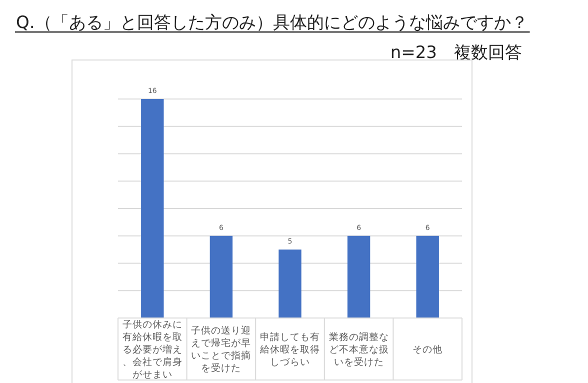 The width and height of the screenshot is (588, 383). Describe the element at coordinates (272, 23) in the screenshot. I see `title: Q.（「ある」と回答した方のみ）具体的にどのような悩みですか？` at that location.